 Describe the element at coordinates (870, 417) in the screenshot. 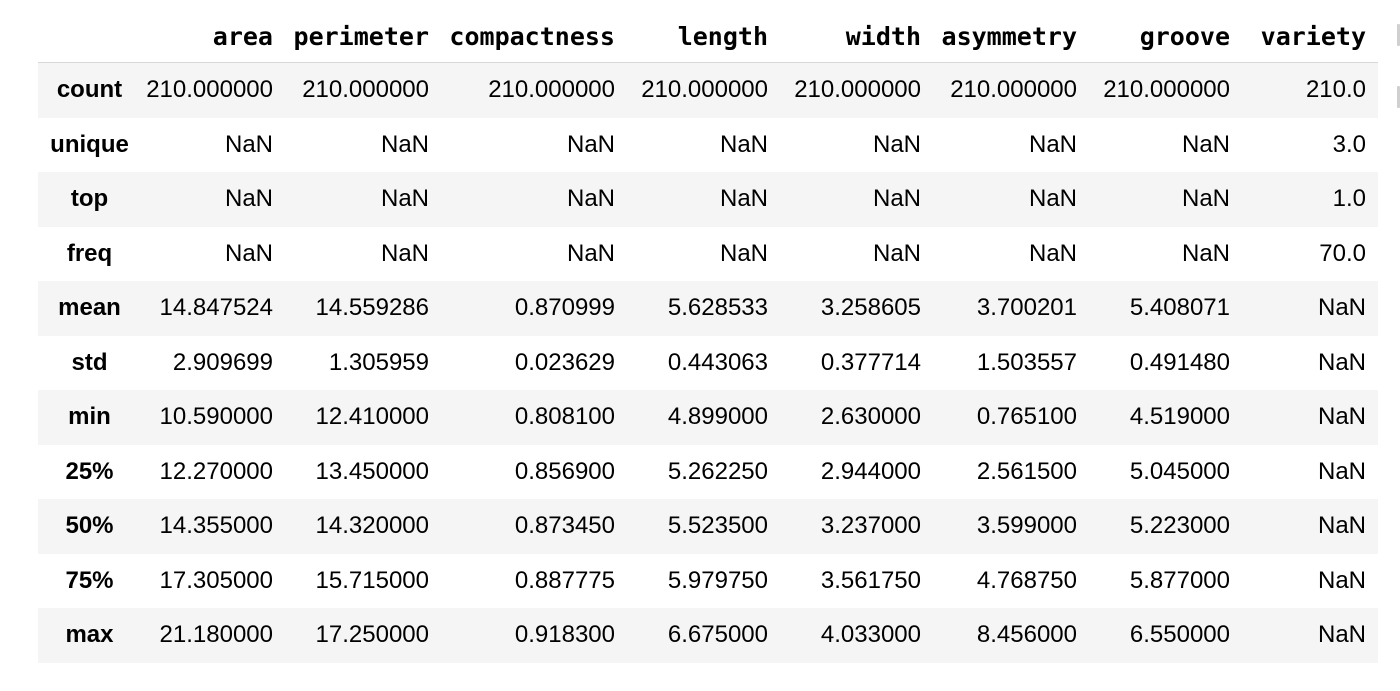

I see `table-cell: 2.630000` at that location.